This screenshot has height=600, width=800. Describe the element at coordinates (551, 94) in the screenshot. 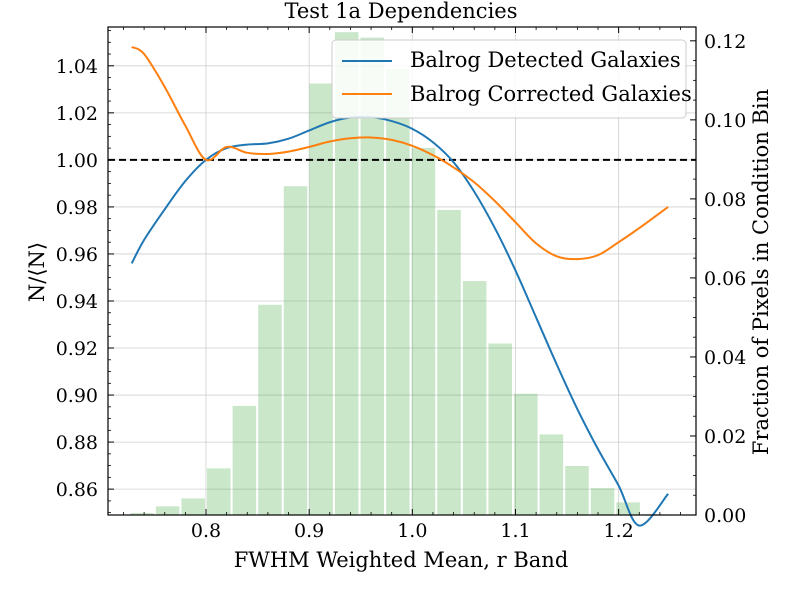

I see `legend-label-corrected: Balrog Corrected Galaxies` at that location.